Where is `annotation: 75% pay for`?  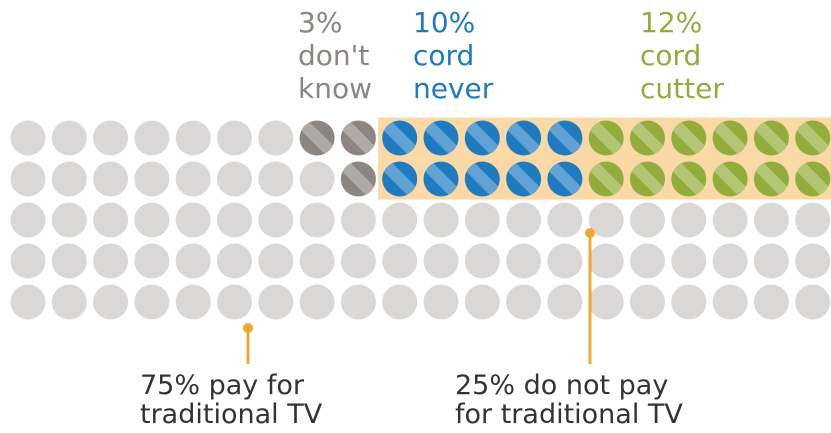 annotation: 75% pay for is located at coordinates (222, 385).